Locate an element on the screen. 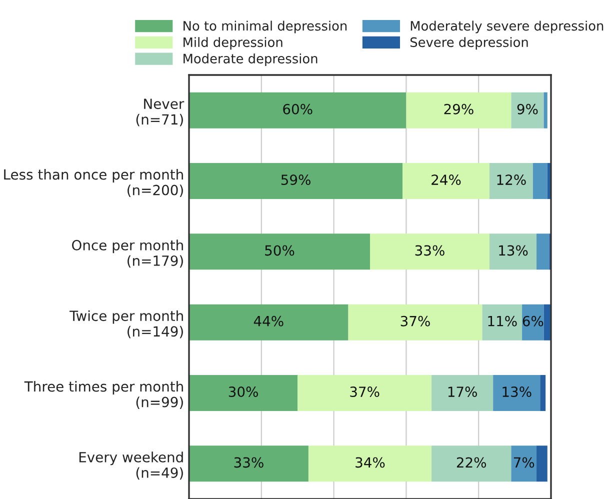  y-tick-label: Every weekend (n=49) is located at coordinates (131, 466).